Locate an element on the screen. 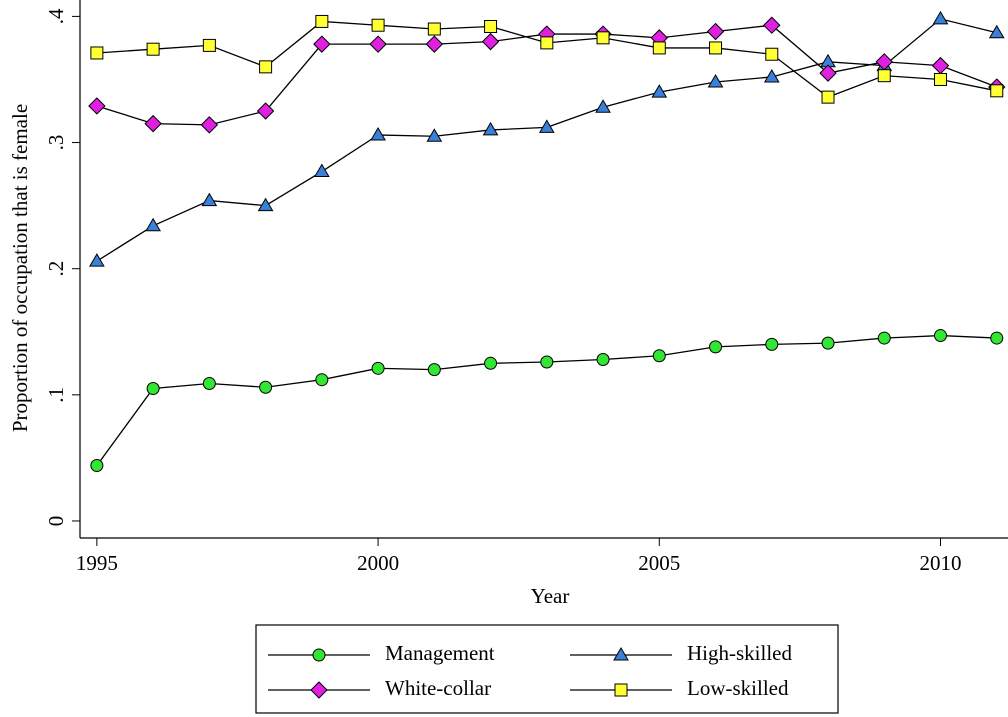 Image resolution: width=1008 pixels, height=717 pixels. y-tick-label: .3 is located at coordinates (56, 143).